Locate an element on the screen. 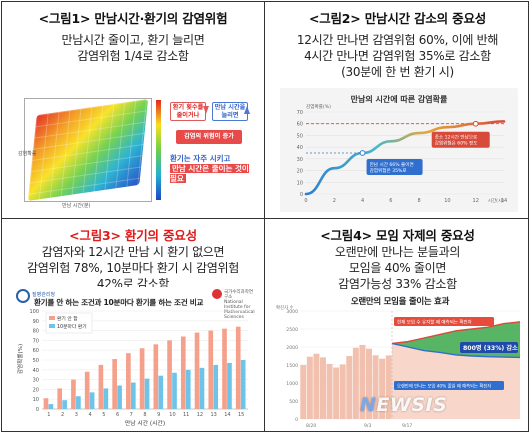 The width and height of the screenshot is (531, 434). chart-4-label-reduced: 오랜만에 만나는 모임 40% 줄일 때 예측되는 확진자 is located at coordinates (444, 386).